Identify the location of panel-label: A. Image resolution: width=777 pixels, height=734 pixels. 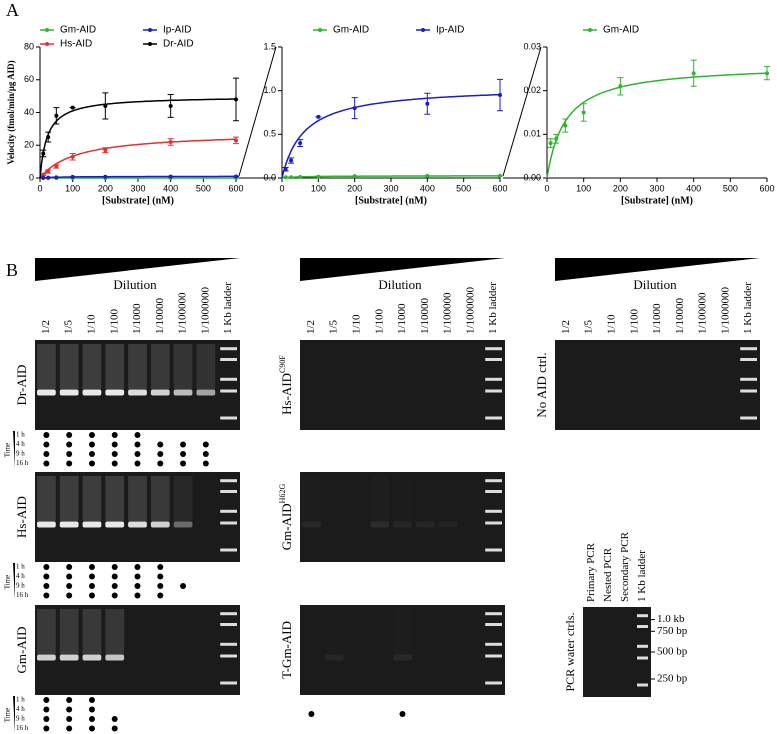
(12, 10).